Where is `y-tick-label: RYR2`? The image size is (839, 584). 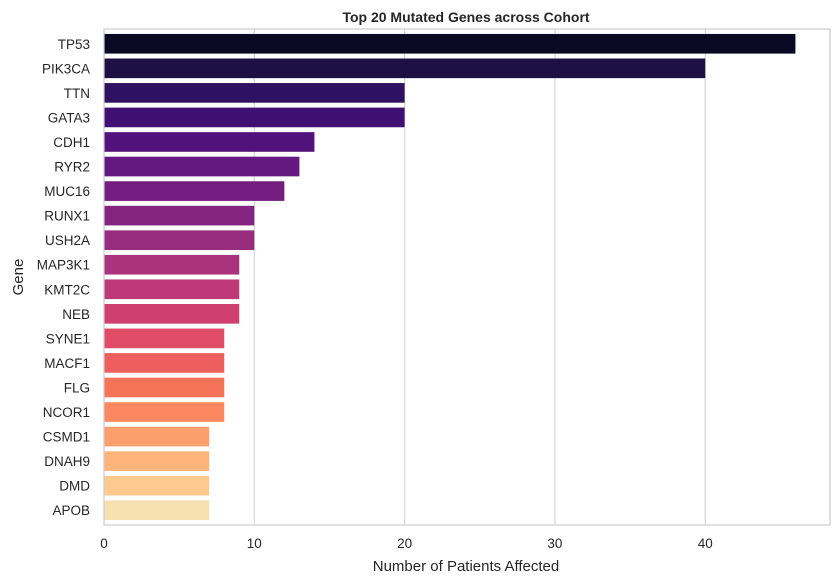
y-tick-label: RYR2 is located at coordinates (72, 167).